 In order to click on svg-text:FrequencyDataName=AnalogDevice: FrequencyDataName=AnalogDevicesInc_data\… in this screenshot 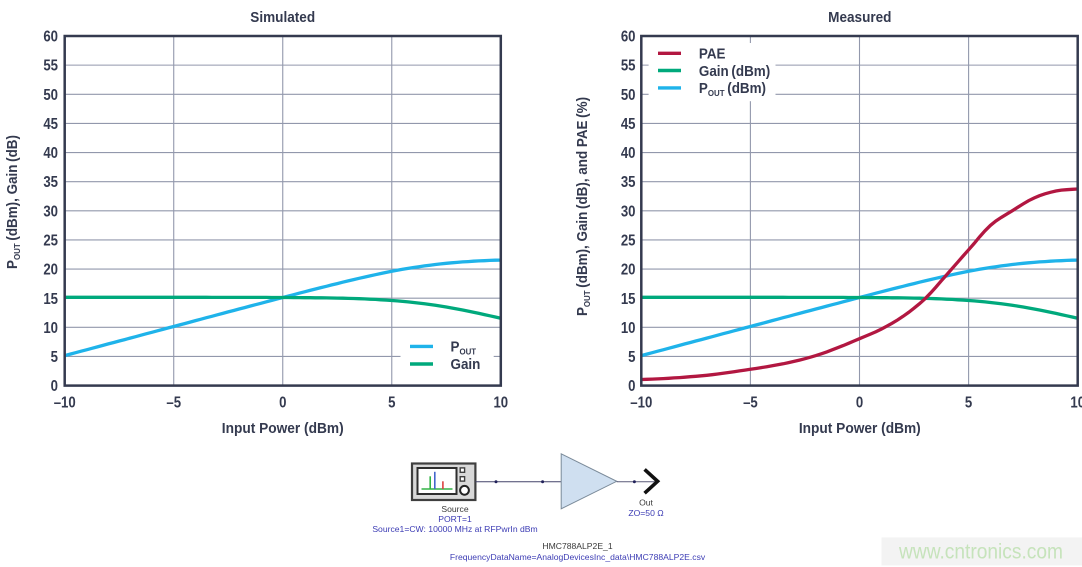, I will do `click(578, 557)`.